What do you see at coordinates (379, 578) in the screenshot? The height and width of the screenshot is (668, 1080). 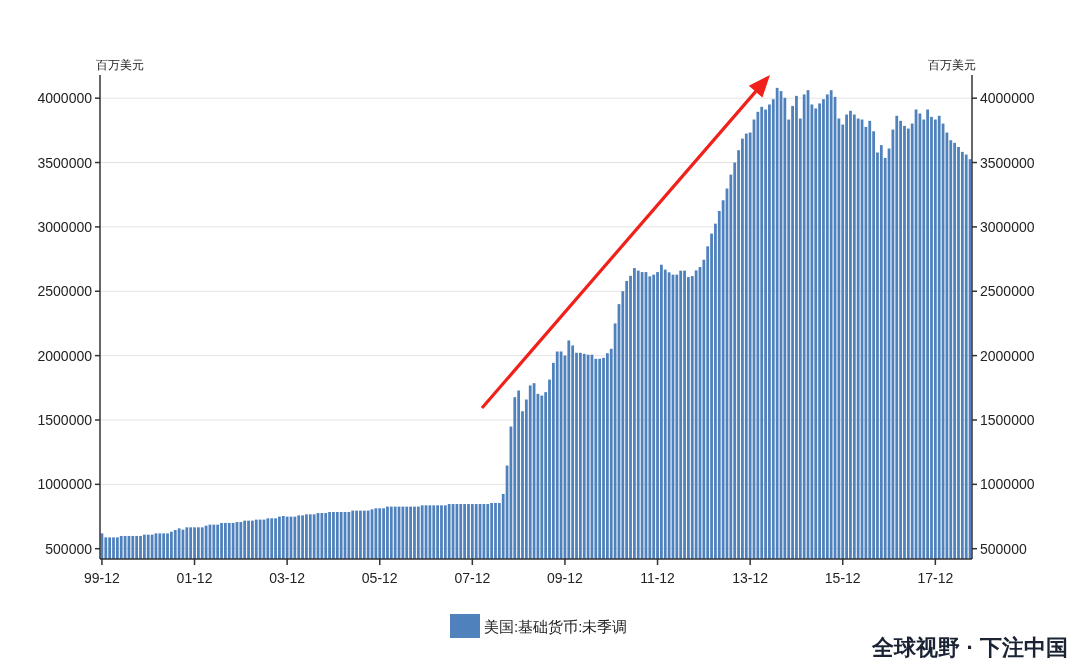 I see `x-tick-label: 05-12` at bounding box center [379, 578].